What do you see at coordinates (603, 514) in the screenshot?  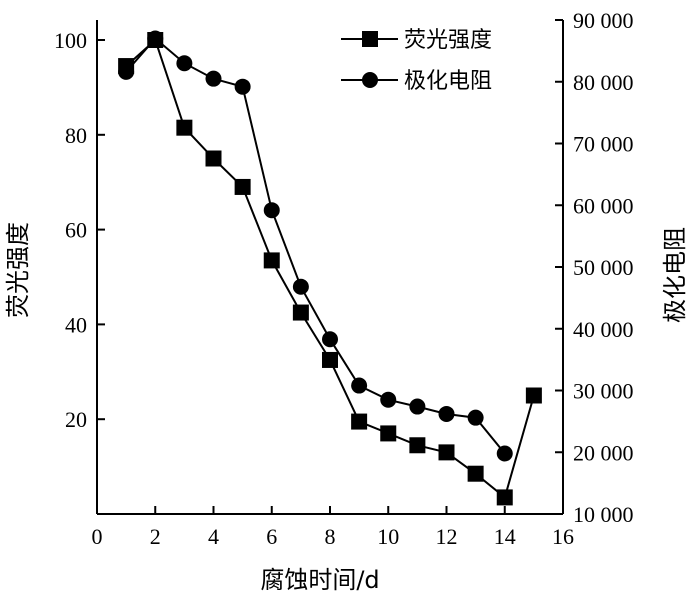 I see `y-right-tick-label: 10 000` at bounding box center [603, 514].